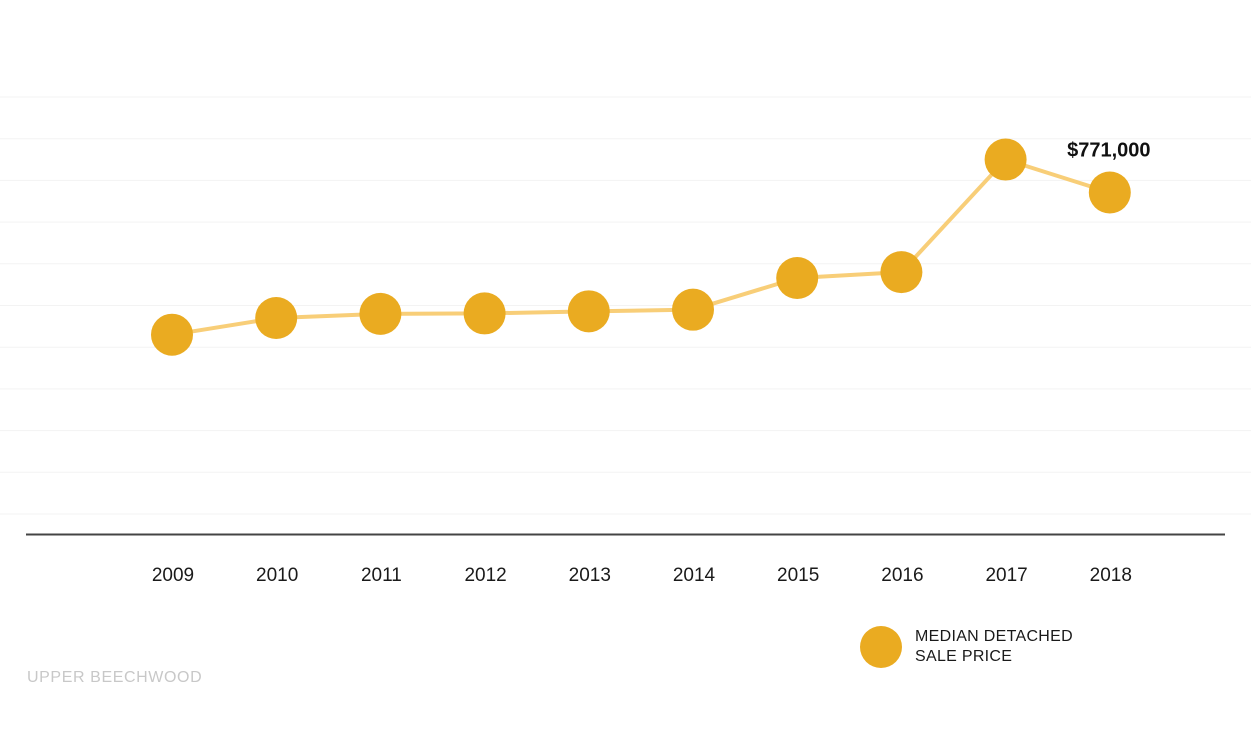  I want to click on legend-label: MEDIAN DETACHED SALE PRICE, so click(994, 647).